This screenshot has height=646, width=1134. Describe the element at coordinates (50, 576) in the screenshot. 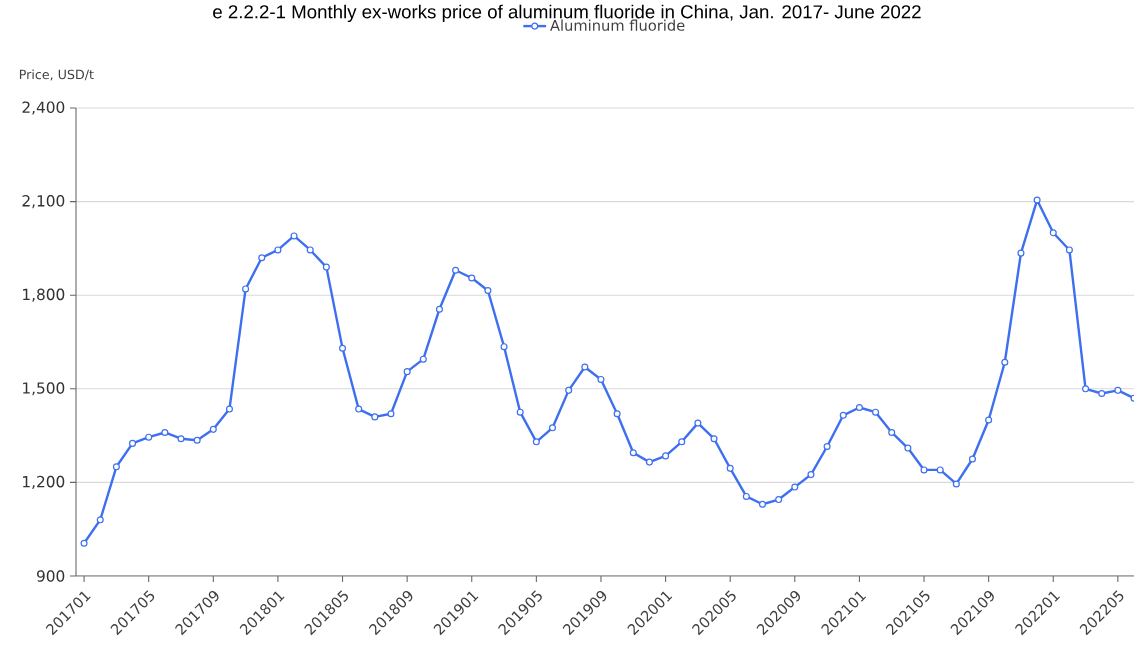

I see `y-tick-label: 900` at that location.